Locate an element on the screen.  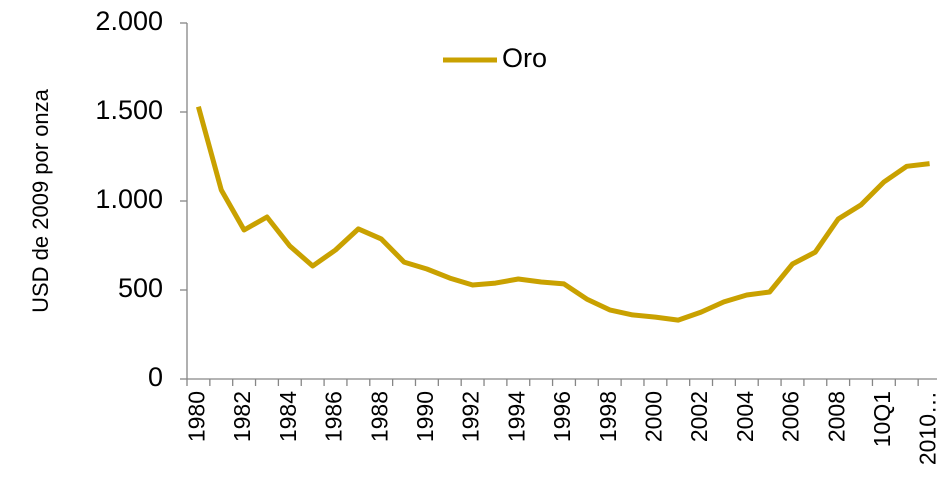
x-tick-label: 10Q1 is located at coordinates (882, 419).